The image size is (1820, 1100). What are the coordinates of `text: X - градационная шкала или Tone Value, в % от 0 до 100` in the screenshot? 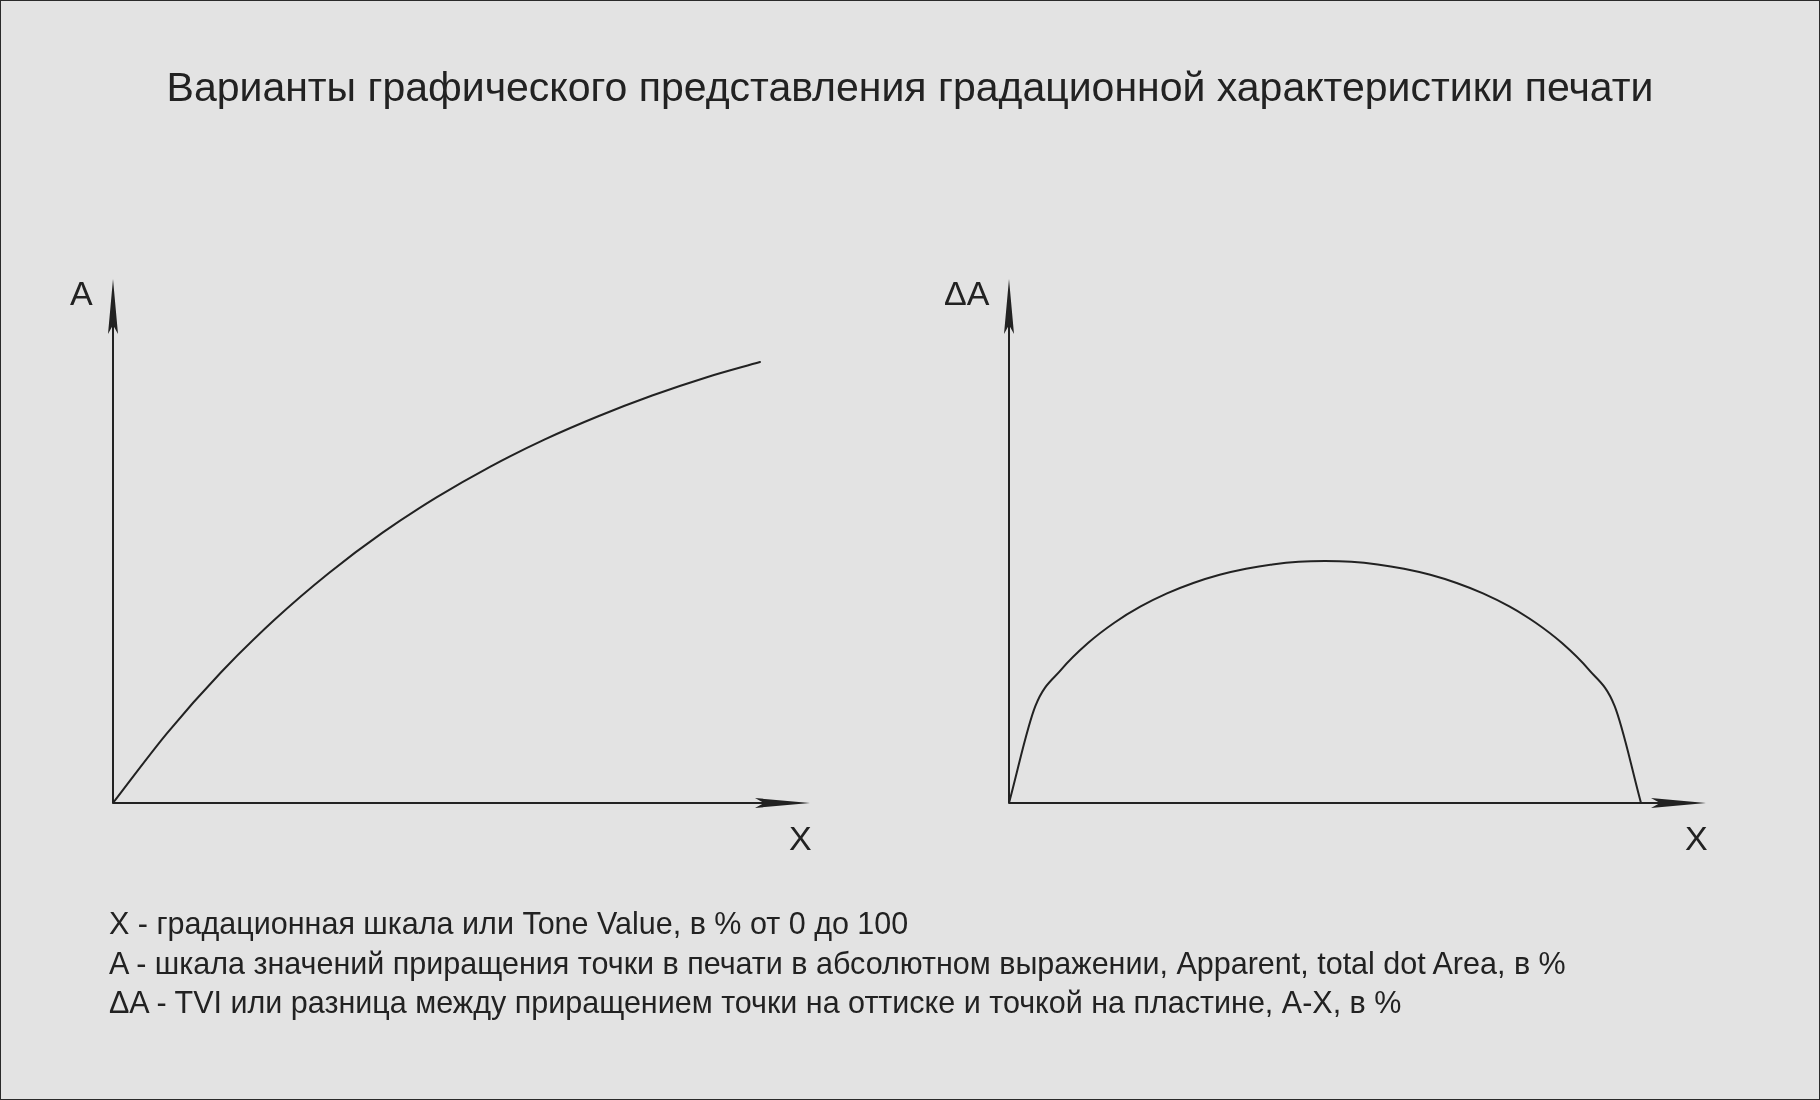 It's located at (509, 923).